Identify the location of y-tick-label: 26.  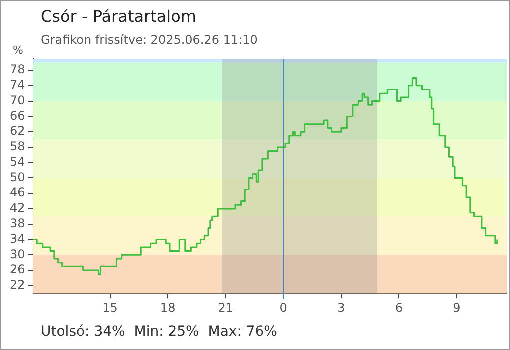
(18, 269).